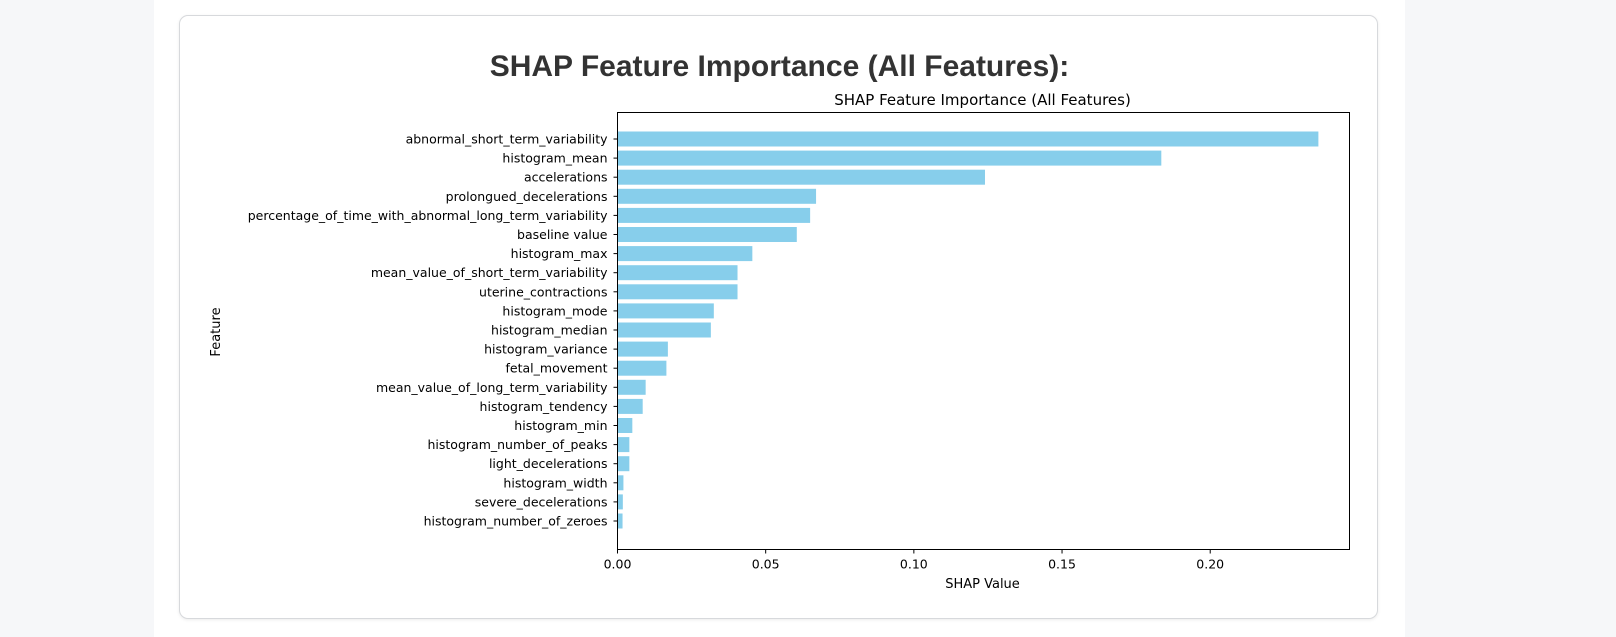  I want to click on bar-accelerations, so click(801, 177).